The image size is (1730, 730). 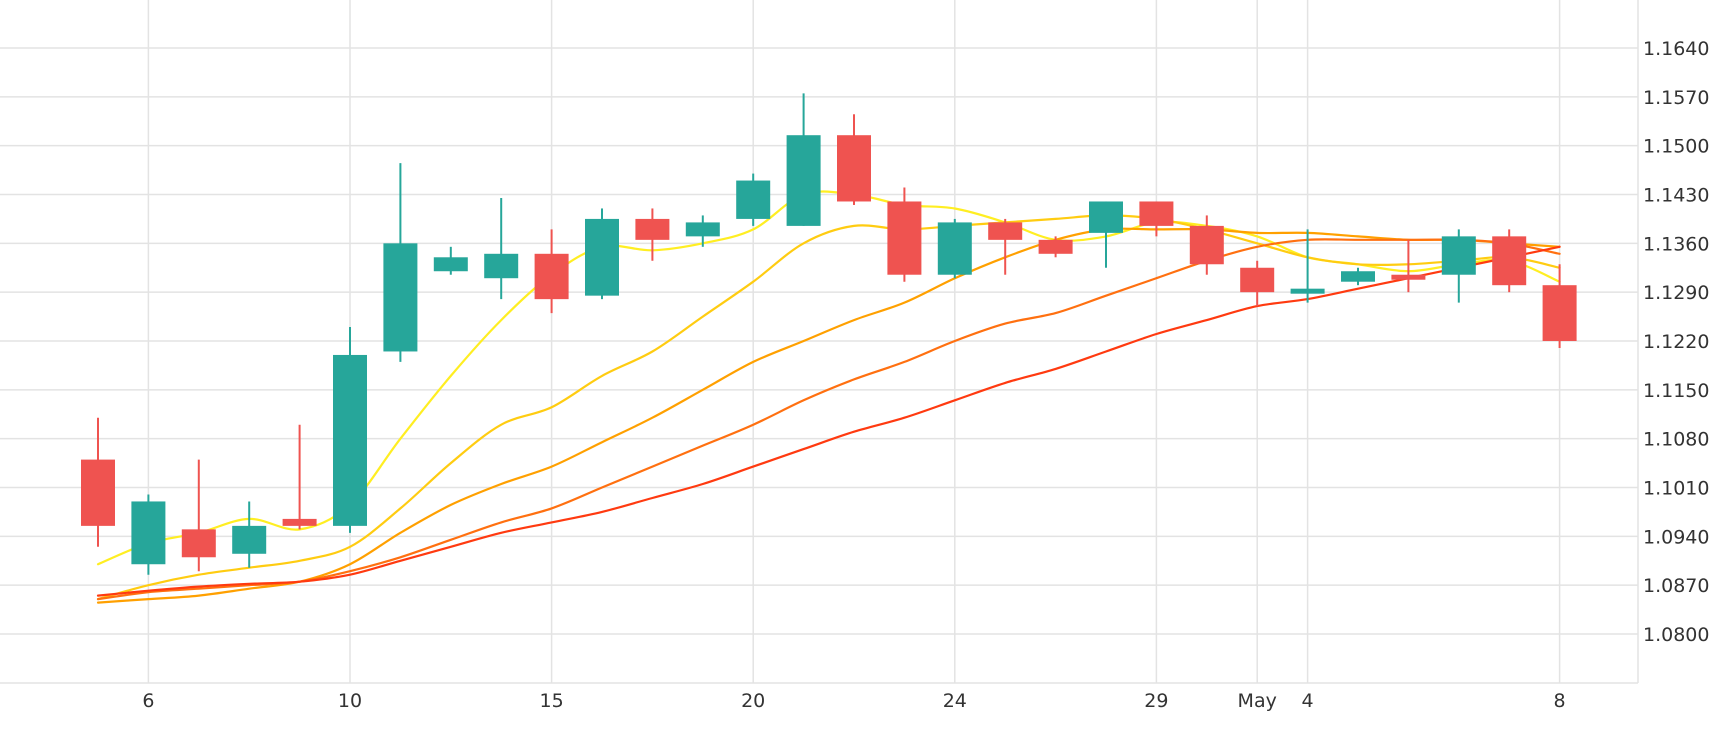 I want to click on x-tick-label: 29, so click(x=1156, y=701).